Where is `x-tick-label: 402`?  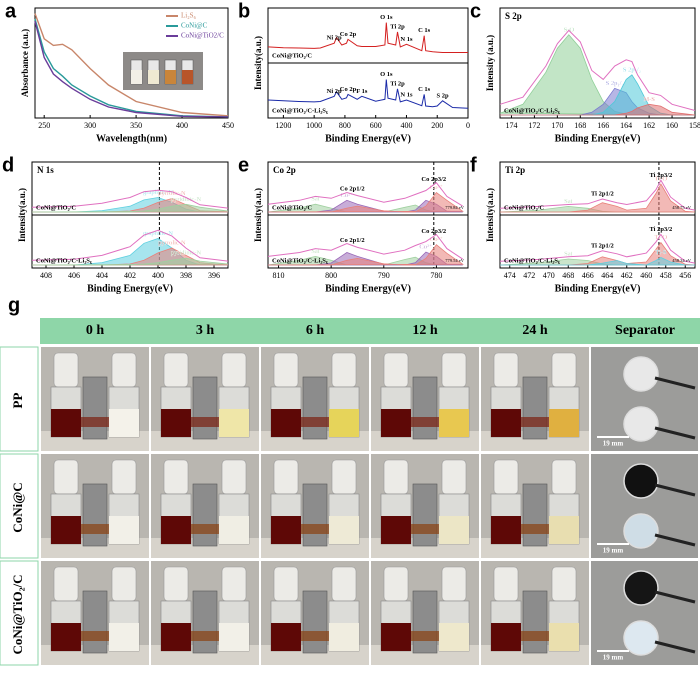 x-tick-label: 402 is located at coordinates (130, 275).